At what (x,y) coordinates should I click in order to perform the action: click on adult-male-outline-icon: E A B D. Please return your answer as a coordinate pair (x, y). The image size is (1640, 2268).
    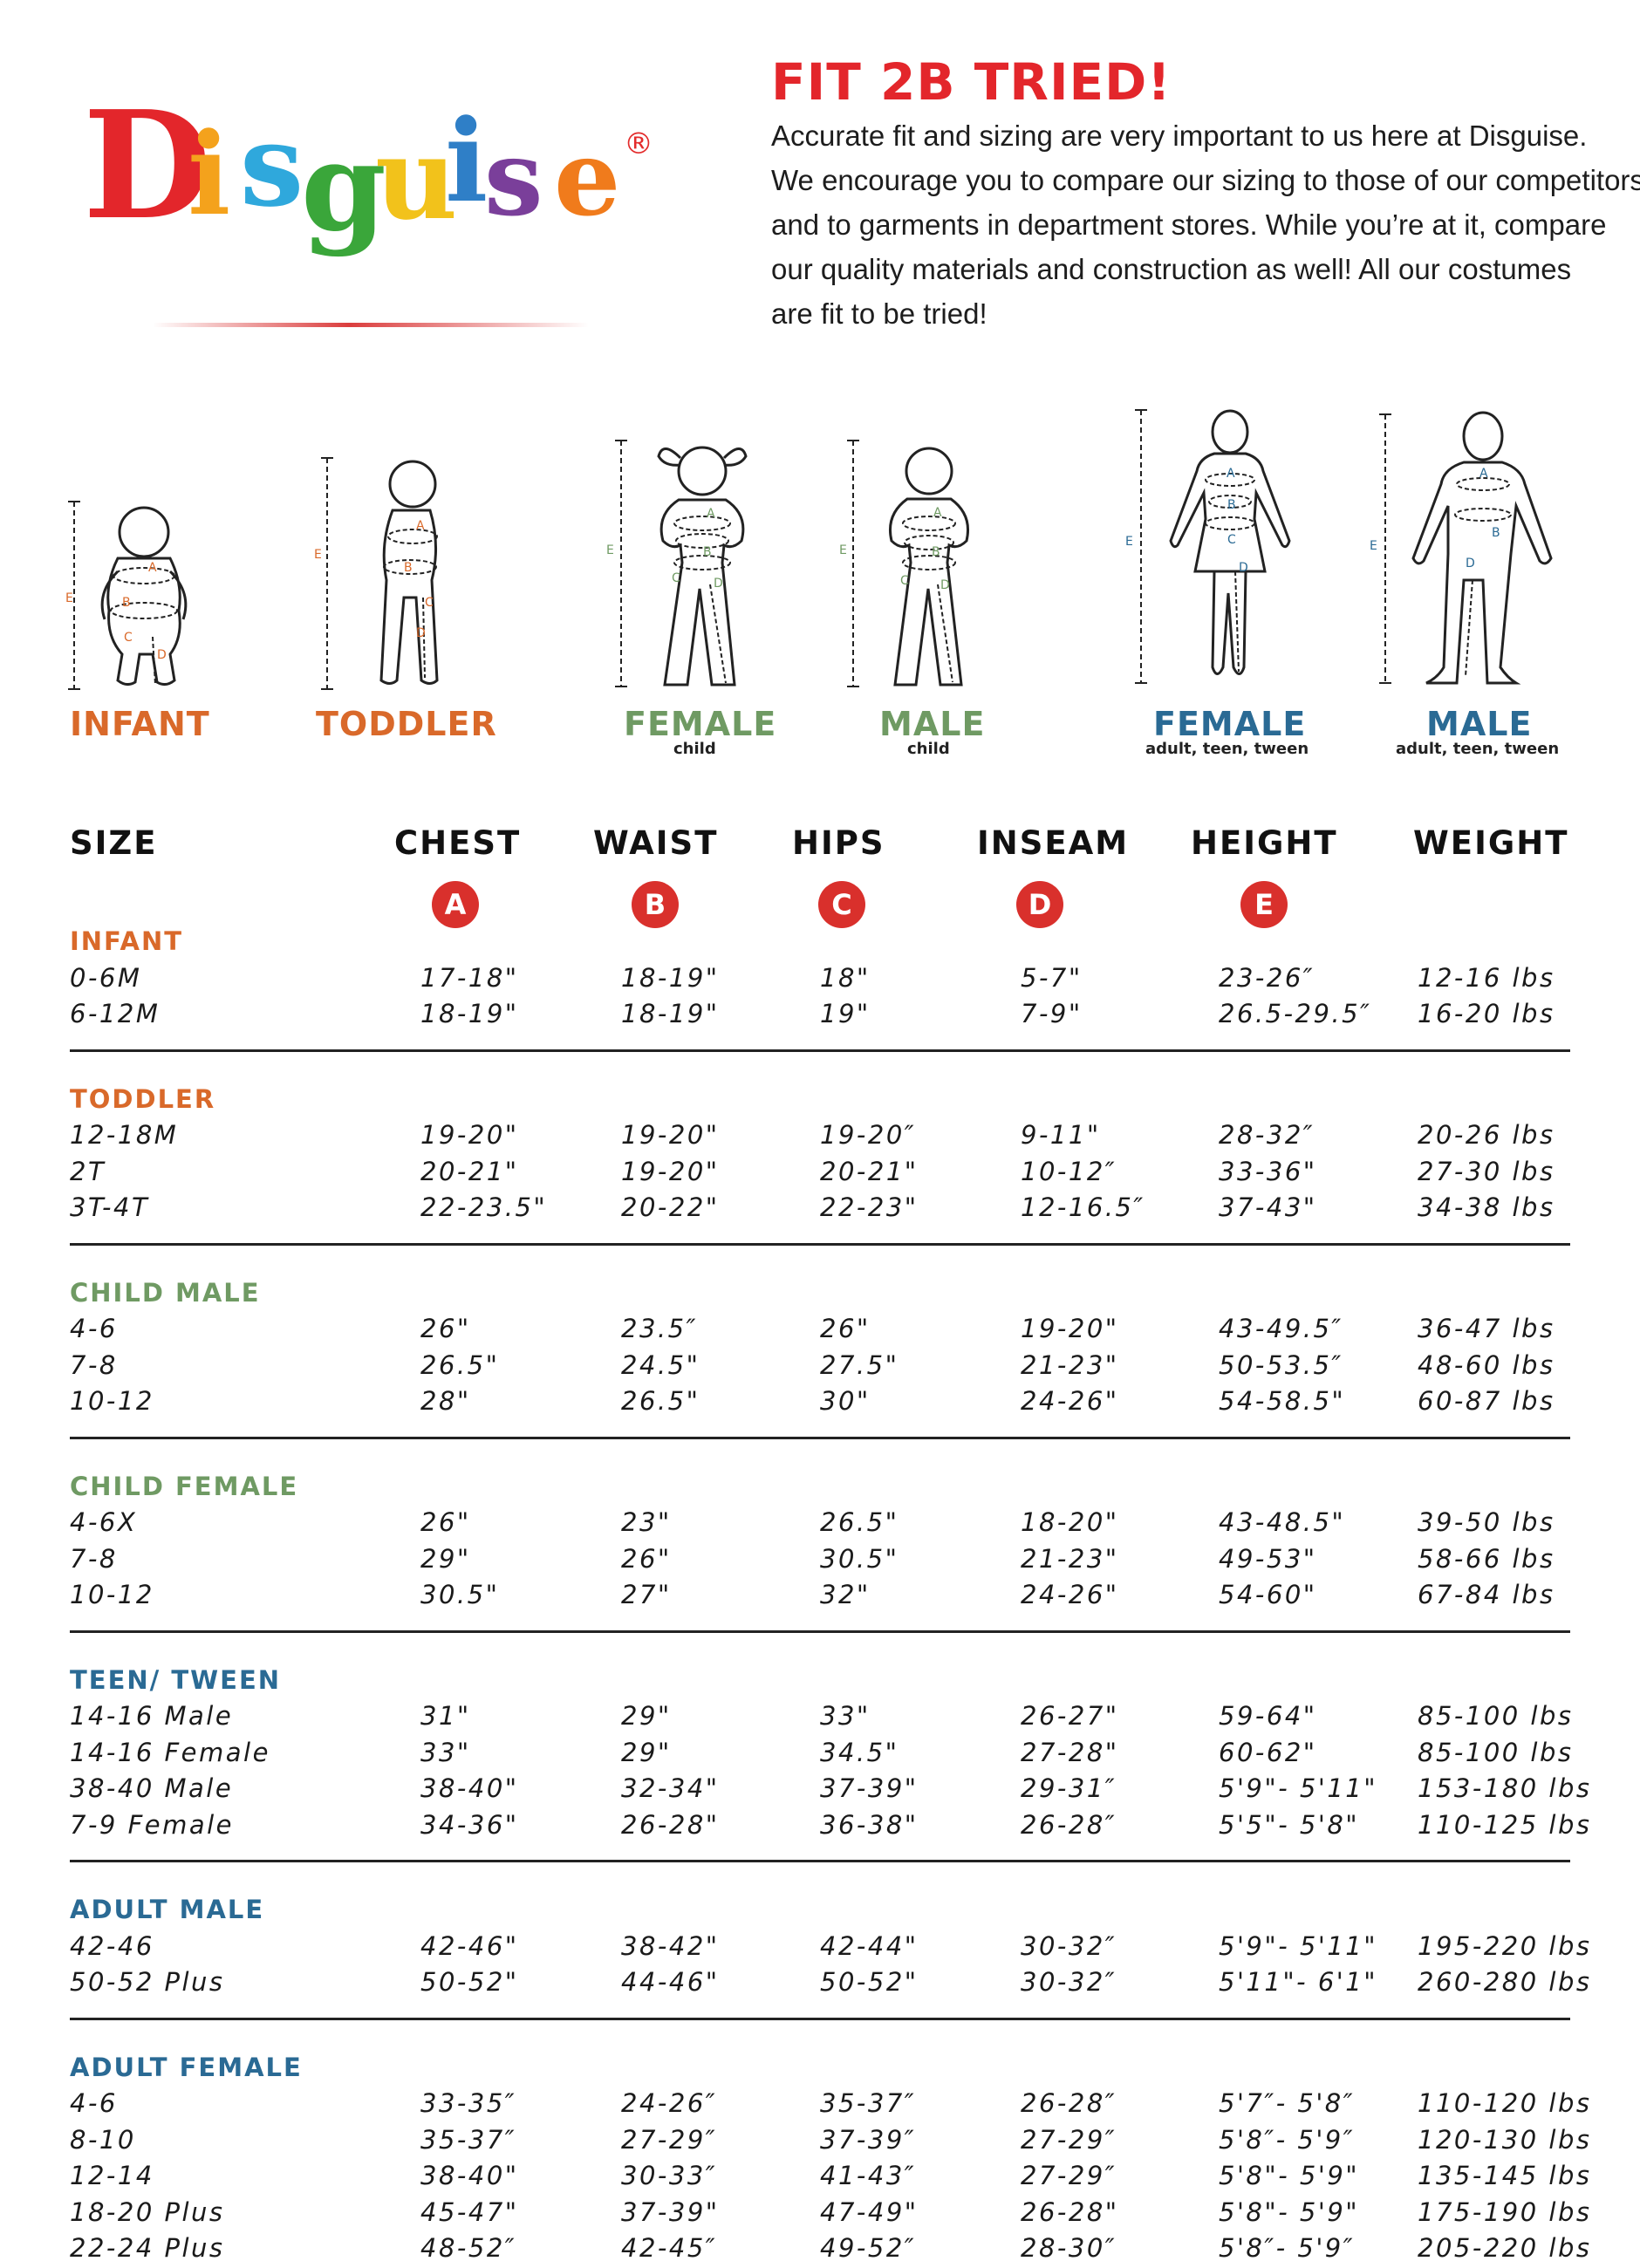
    Looking at the image, I should click on (1461, 548).